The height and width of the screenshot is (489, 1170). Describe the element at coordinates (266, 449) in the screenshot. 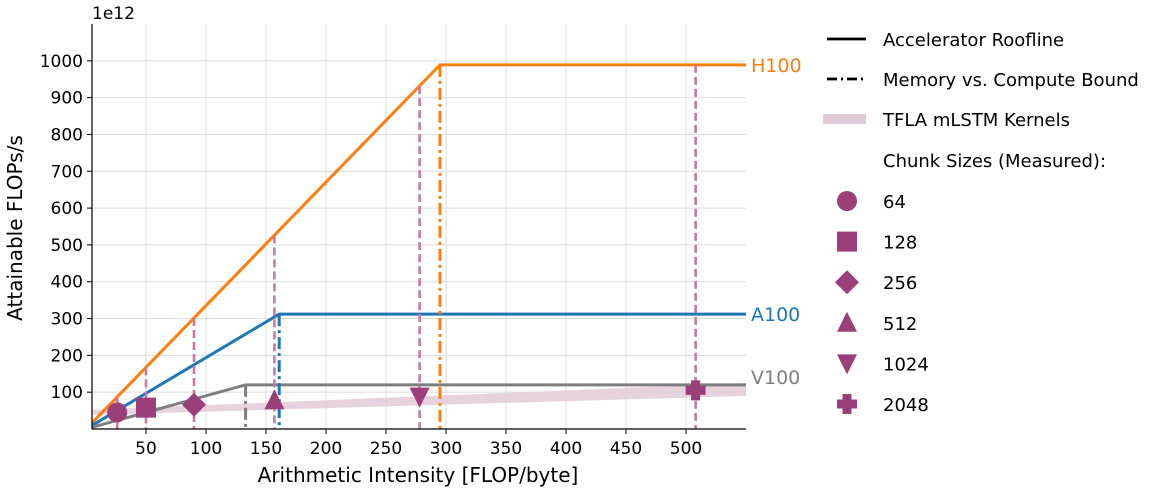

I see `x-tick-label: 150` at that location.